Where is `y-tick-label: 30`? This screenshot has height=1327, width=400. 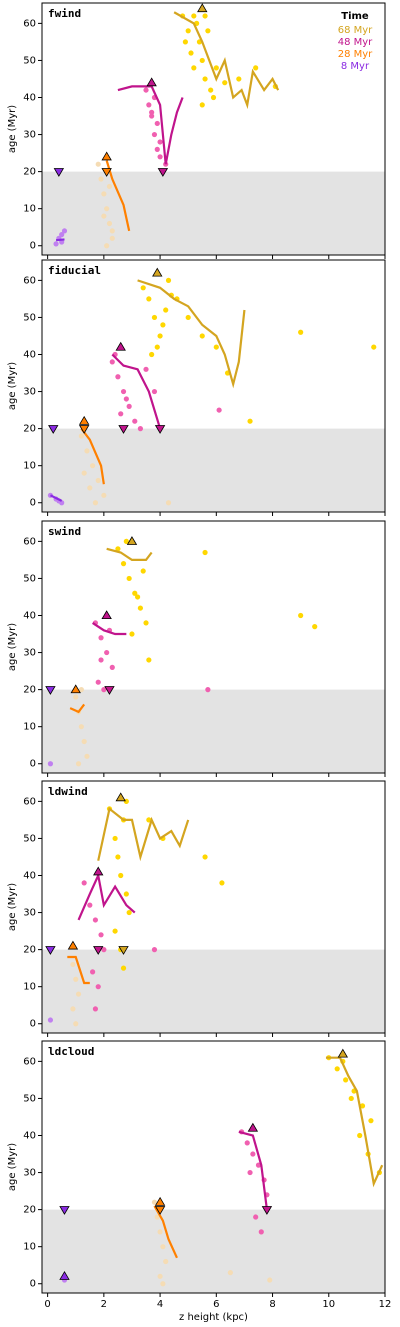
y-tick-label: 30 is located at coordinates (29, 392).